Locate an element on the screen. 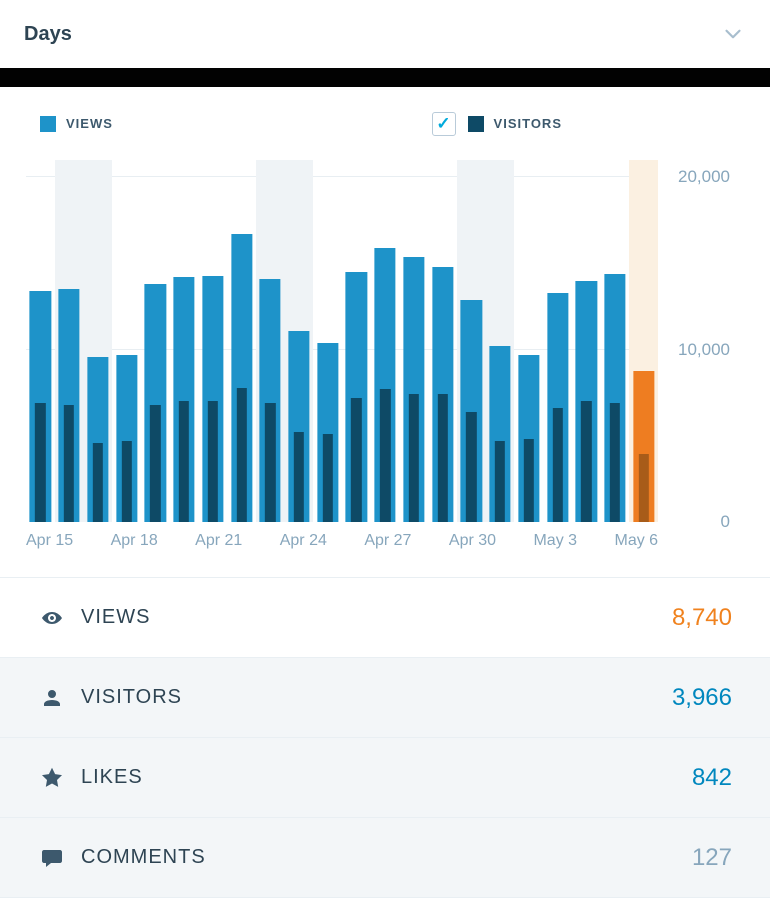  star-icon is located at coordinates (52, 778).